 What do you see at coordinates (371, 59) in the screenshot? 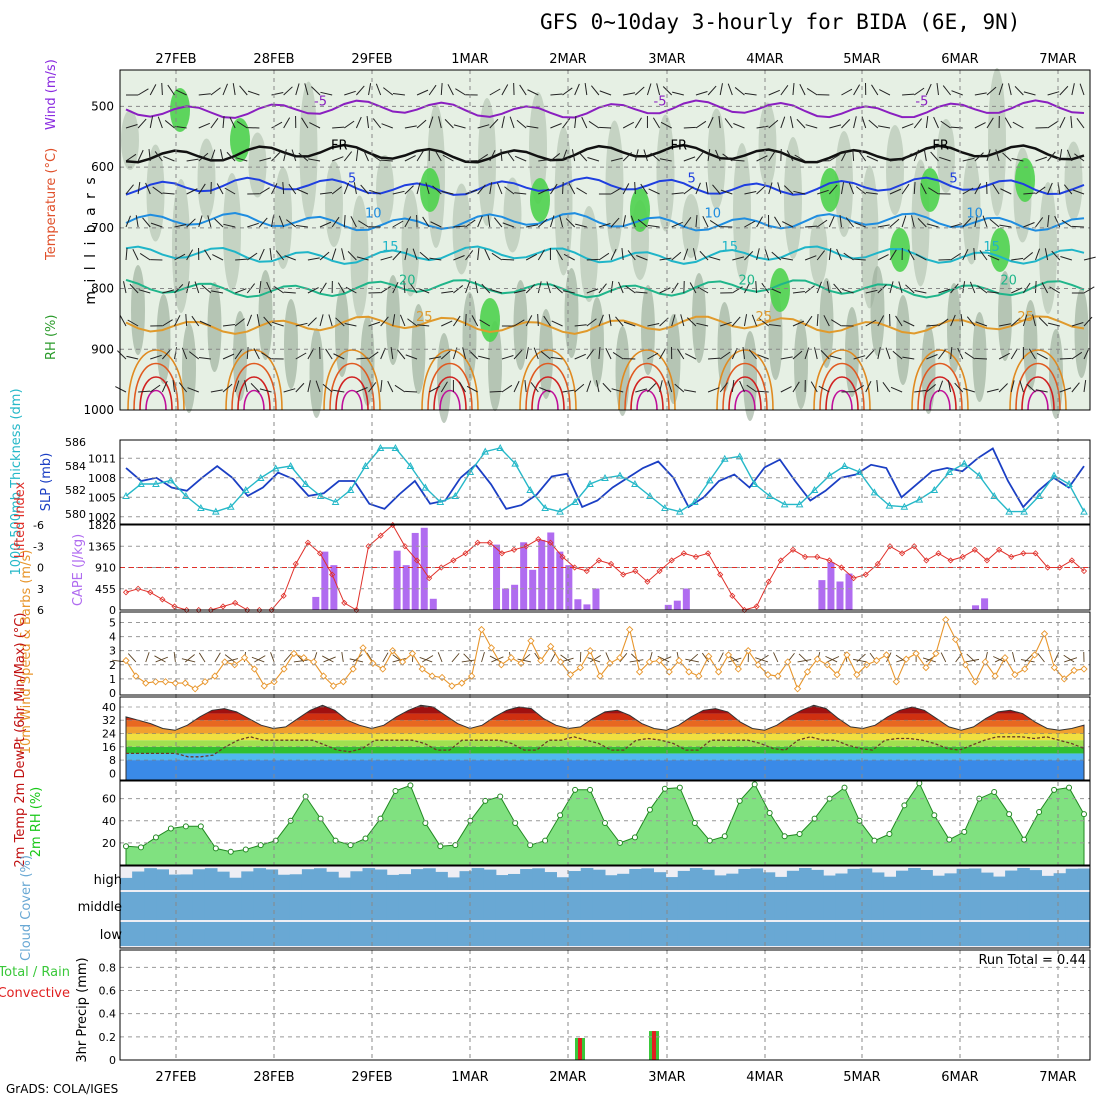
I see `date-label-top: 29FEB` at bounding box center [371, 59].